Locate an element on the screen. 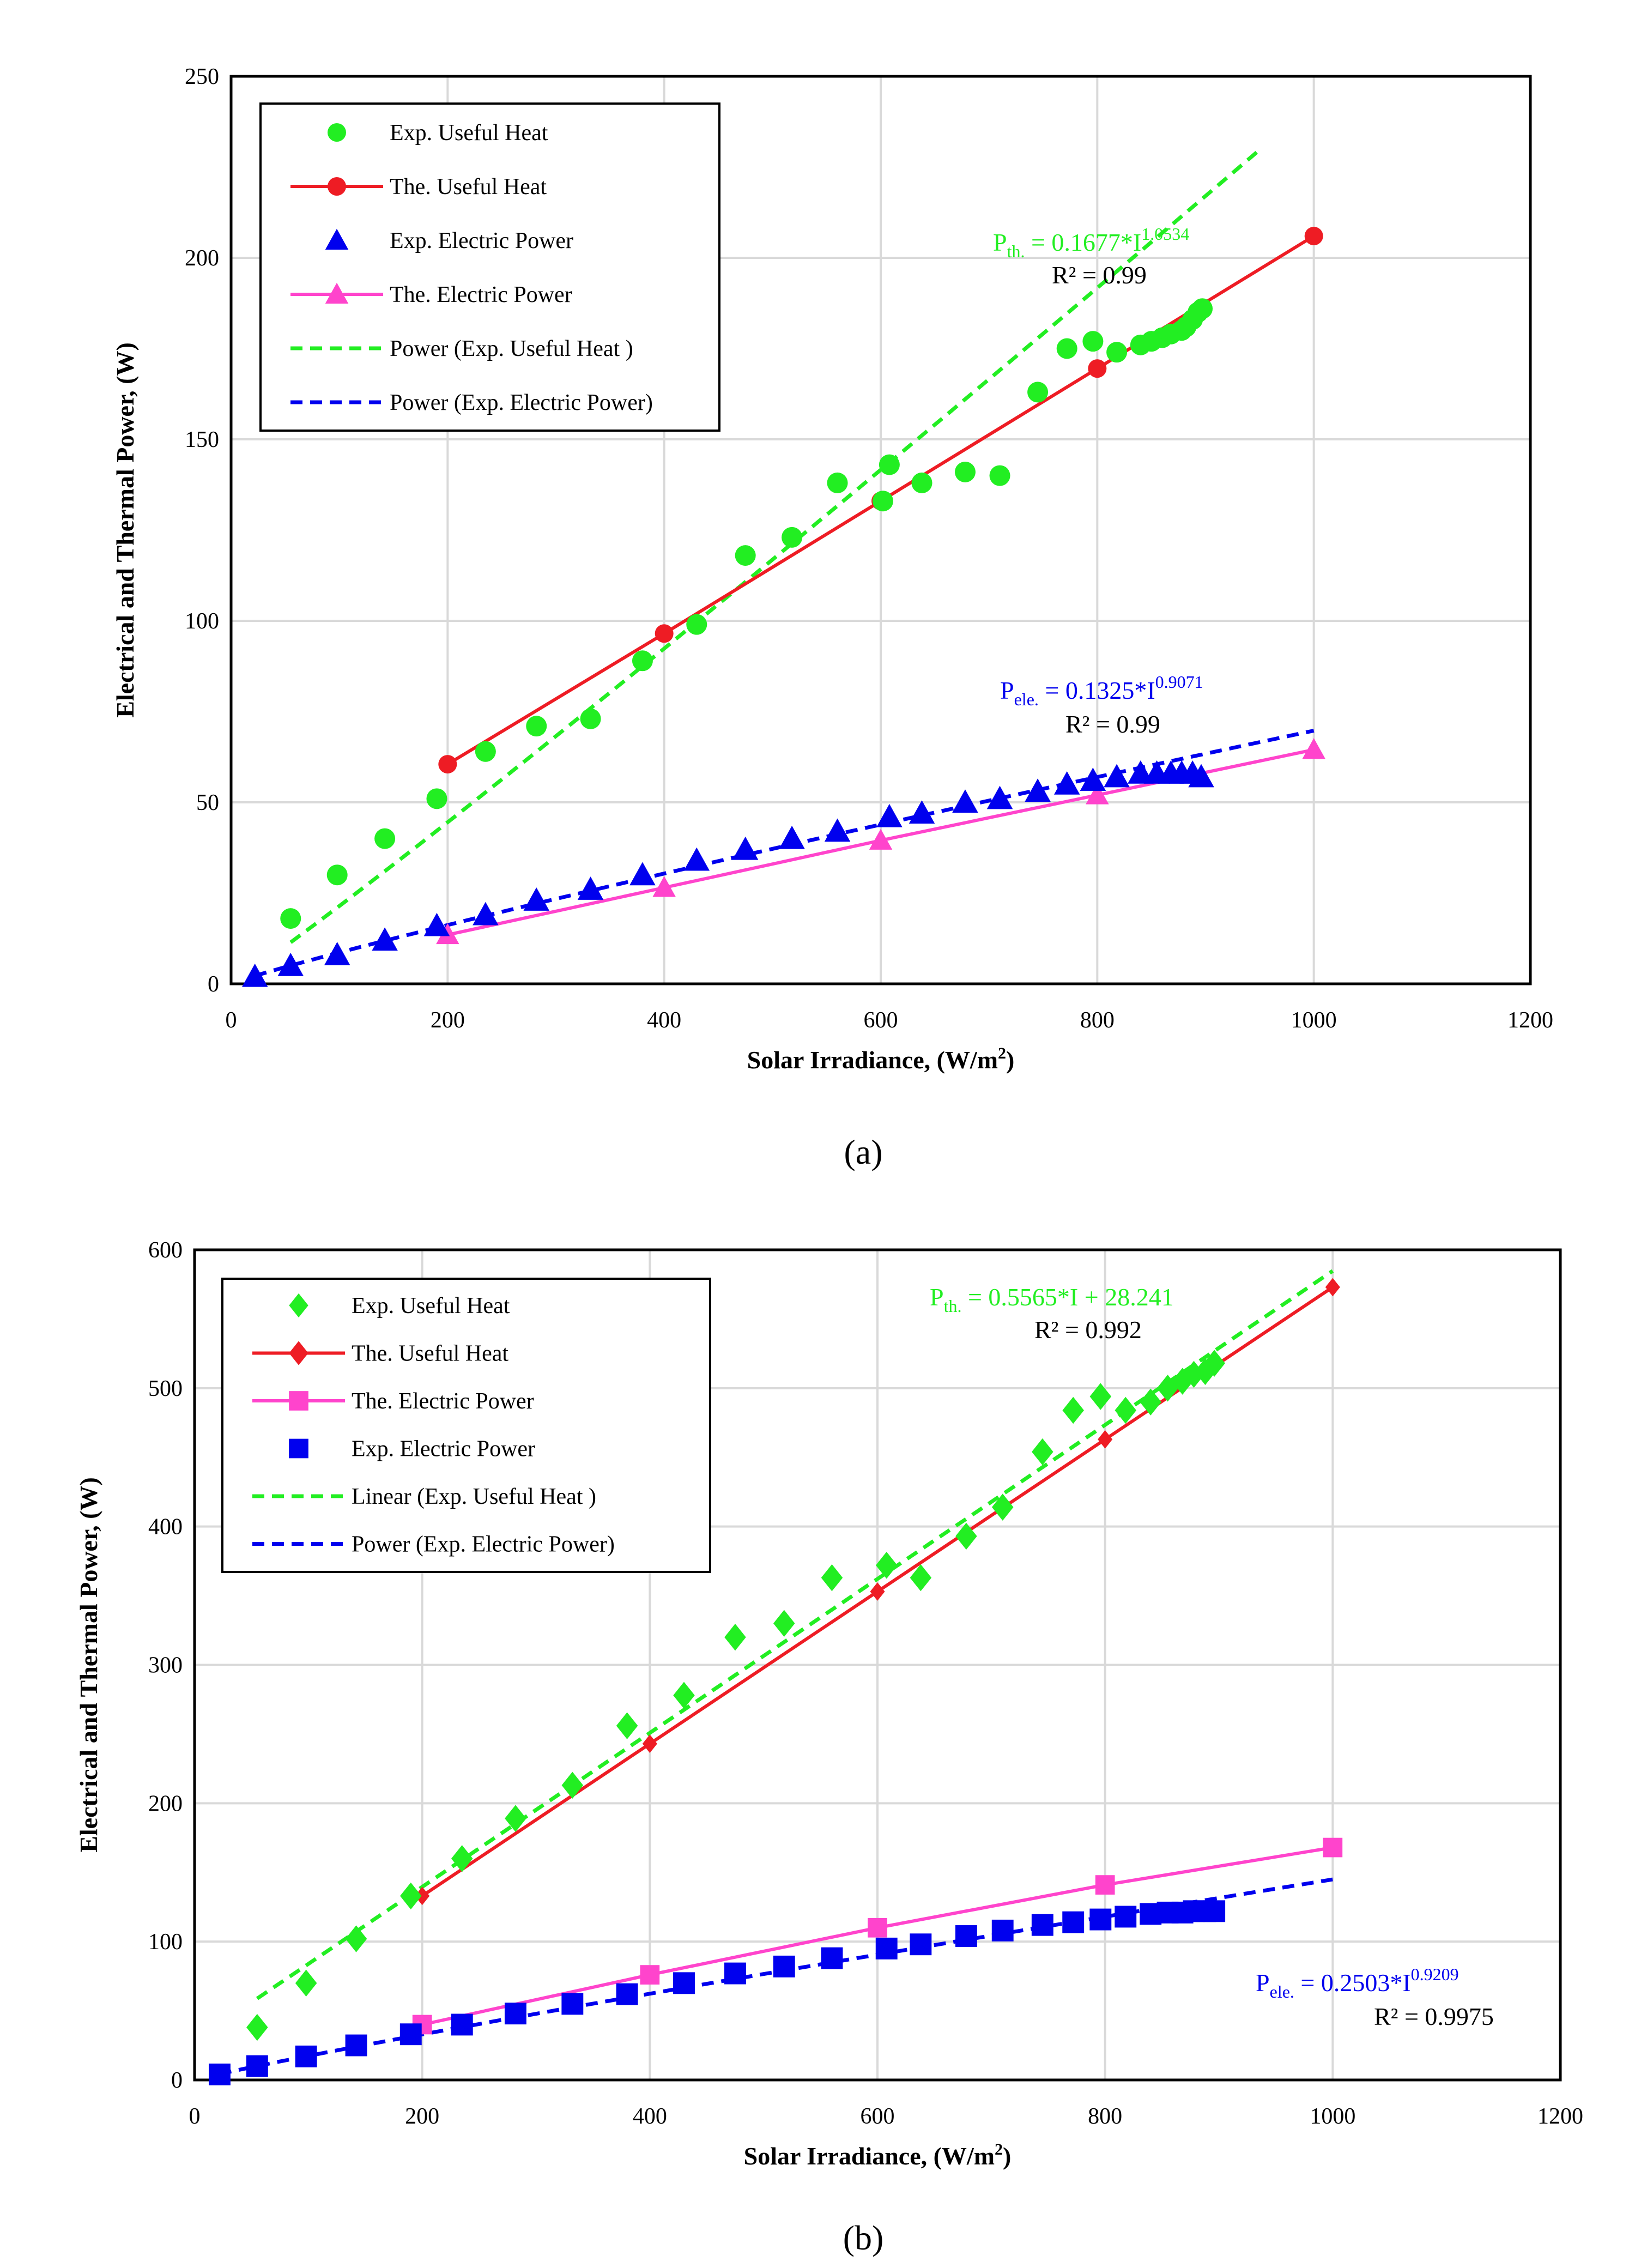 The image size is (1641, 2268). equation-body: = 0.5565*I + 28.241 is located at coordinates (1067, 1297).